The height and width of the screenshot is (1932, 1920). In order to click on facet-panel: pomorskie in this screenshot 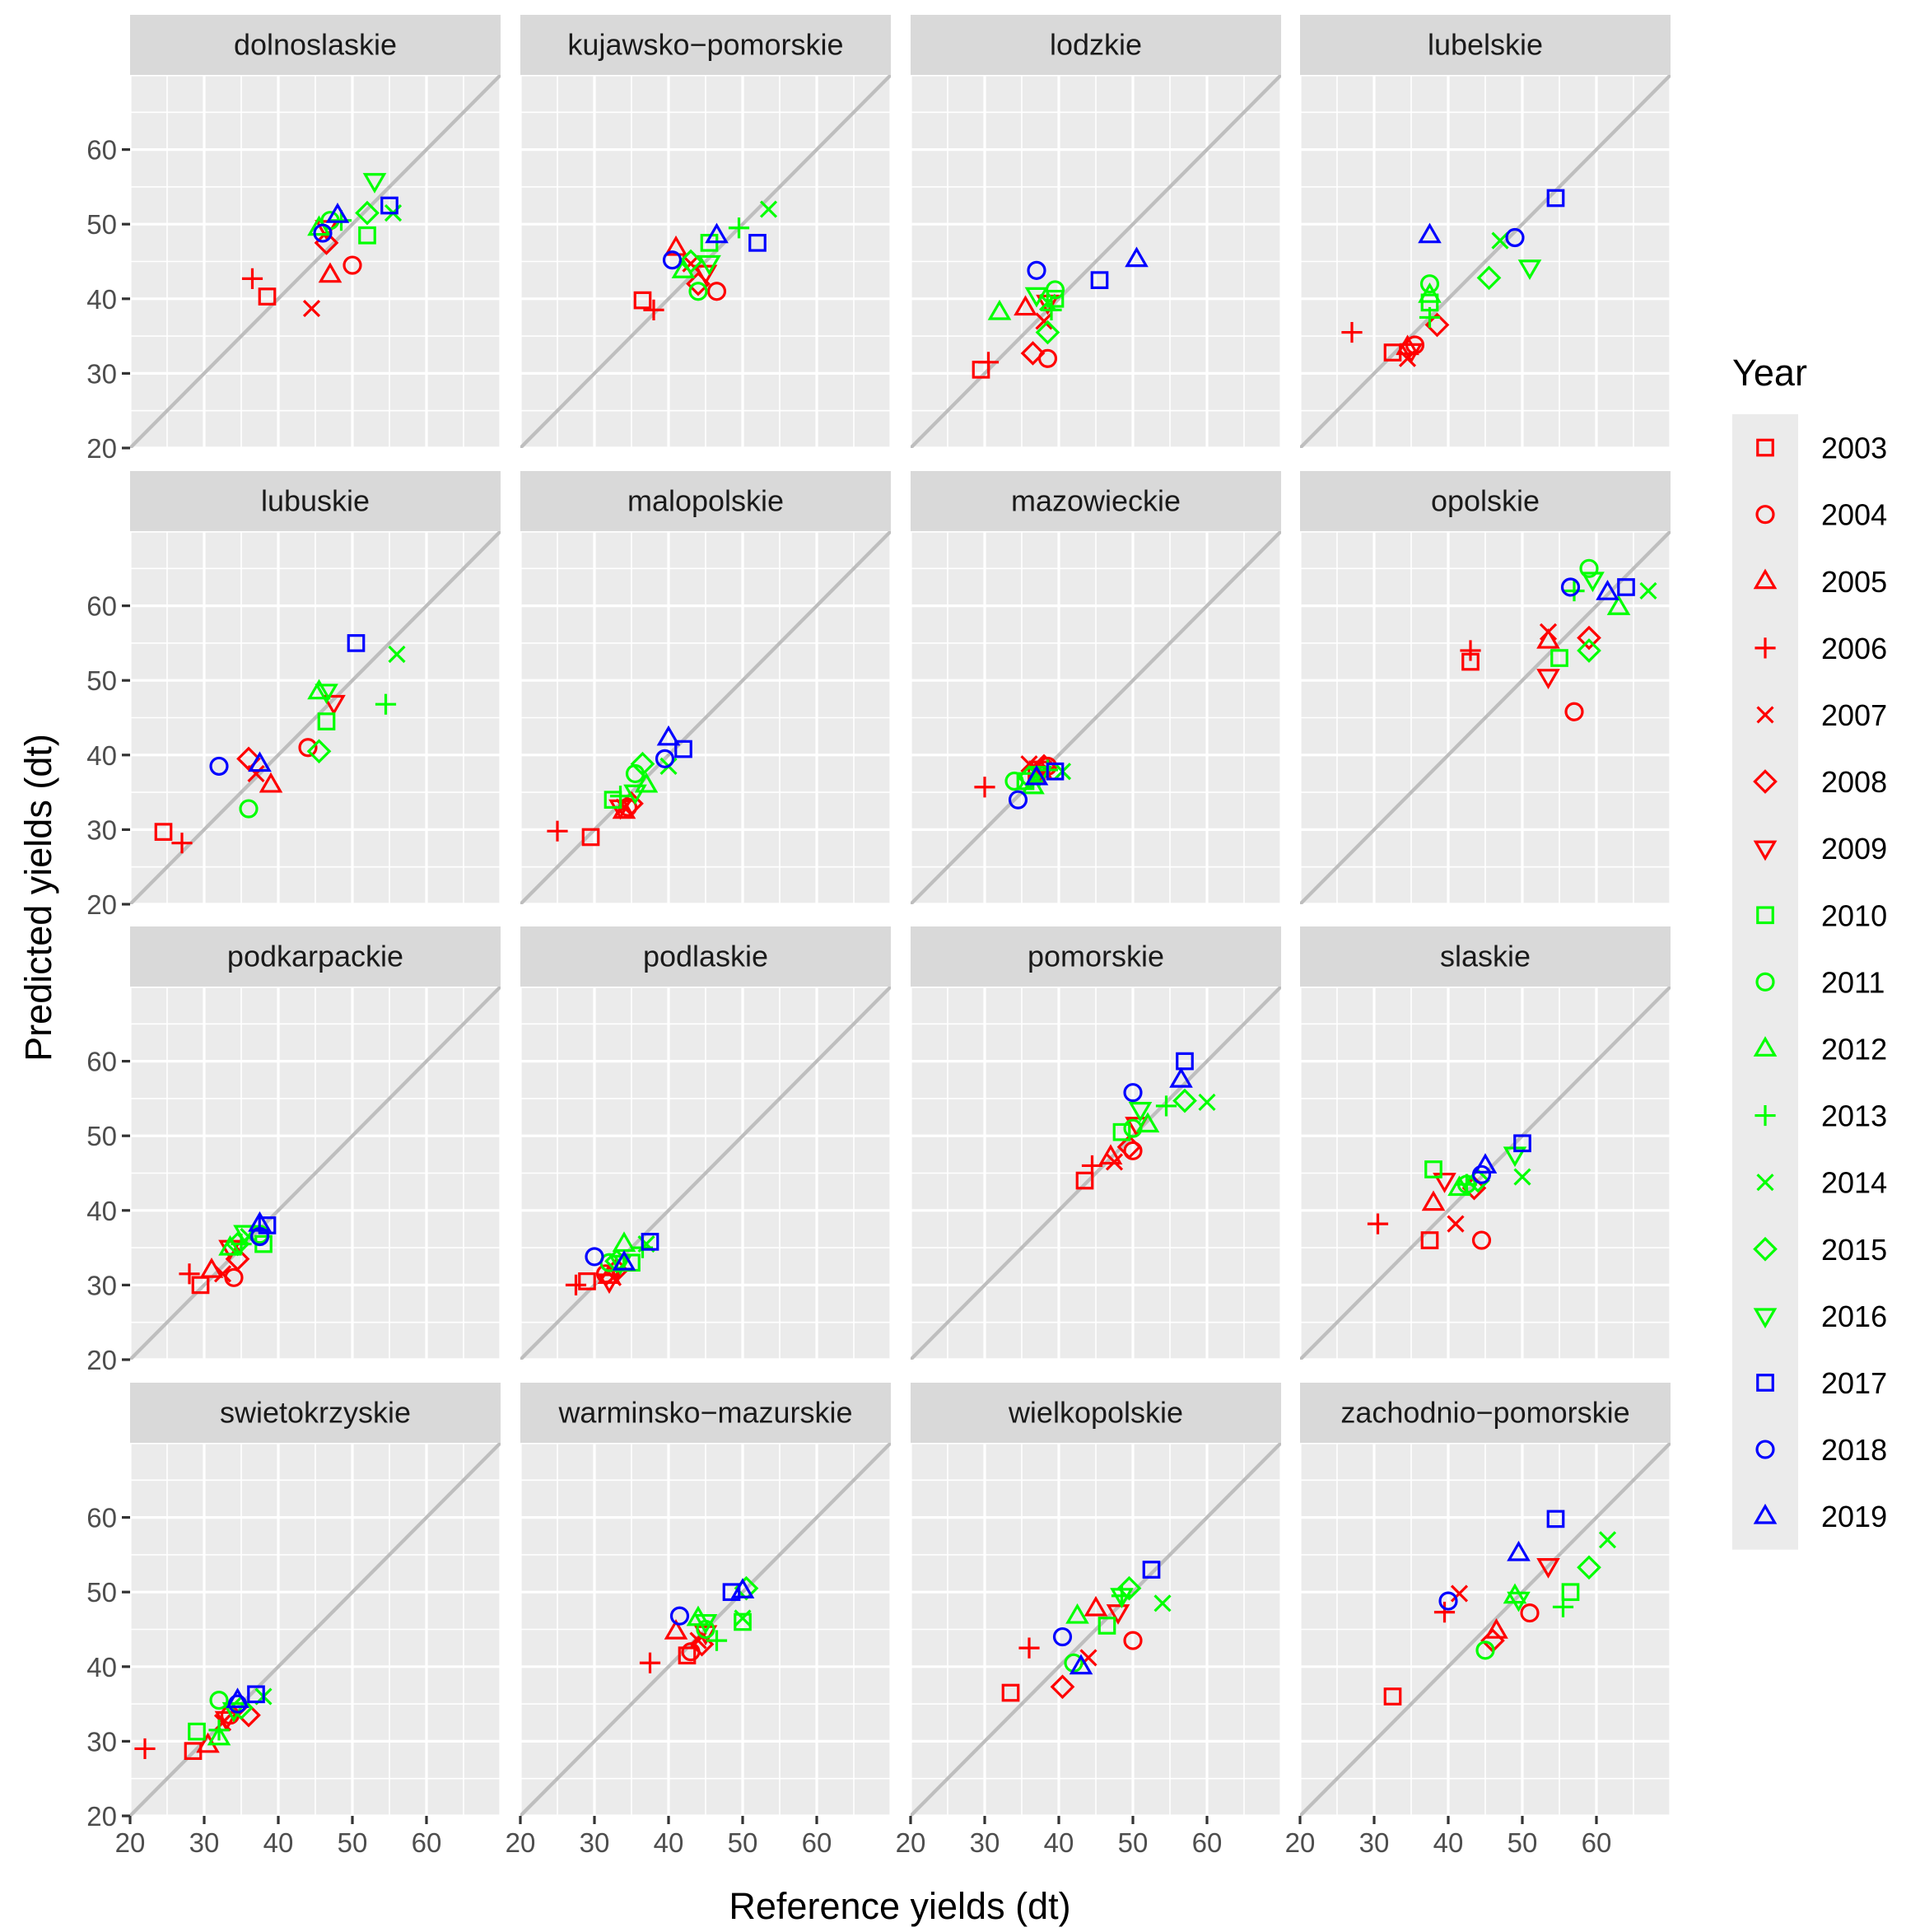, I will do `click(1096, 1143)`.